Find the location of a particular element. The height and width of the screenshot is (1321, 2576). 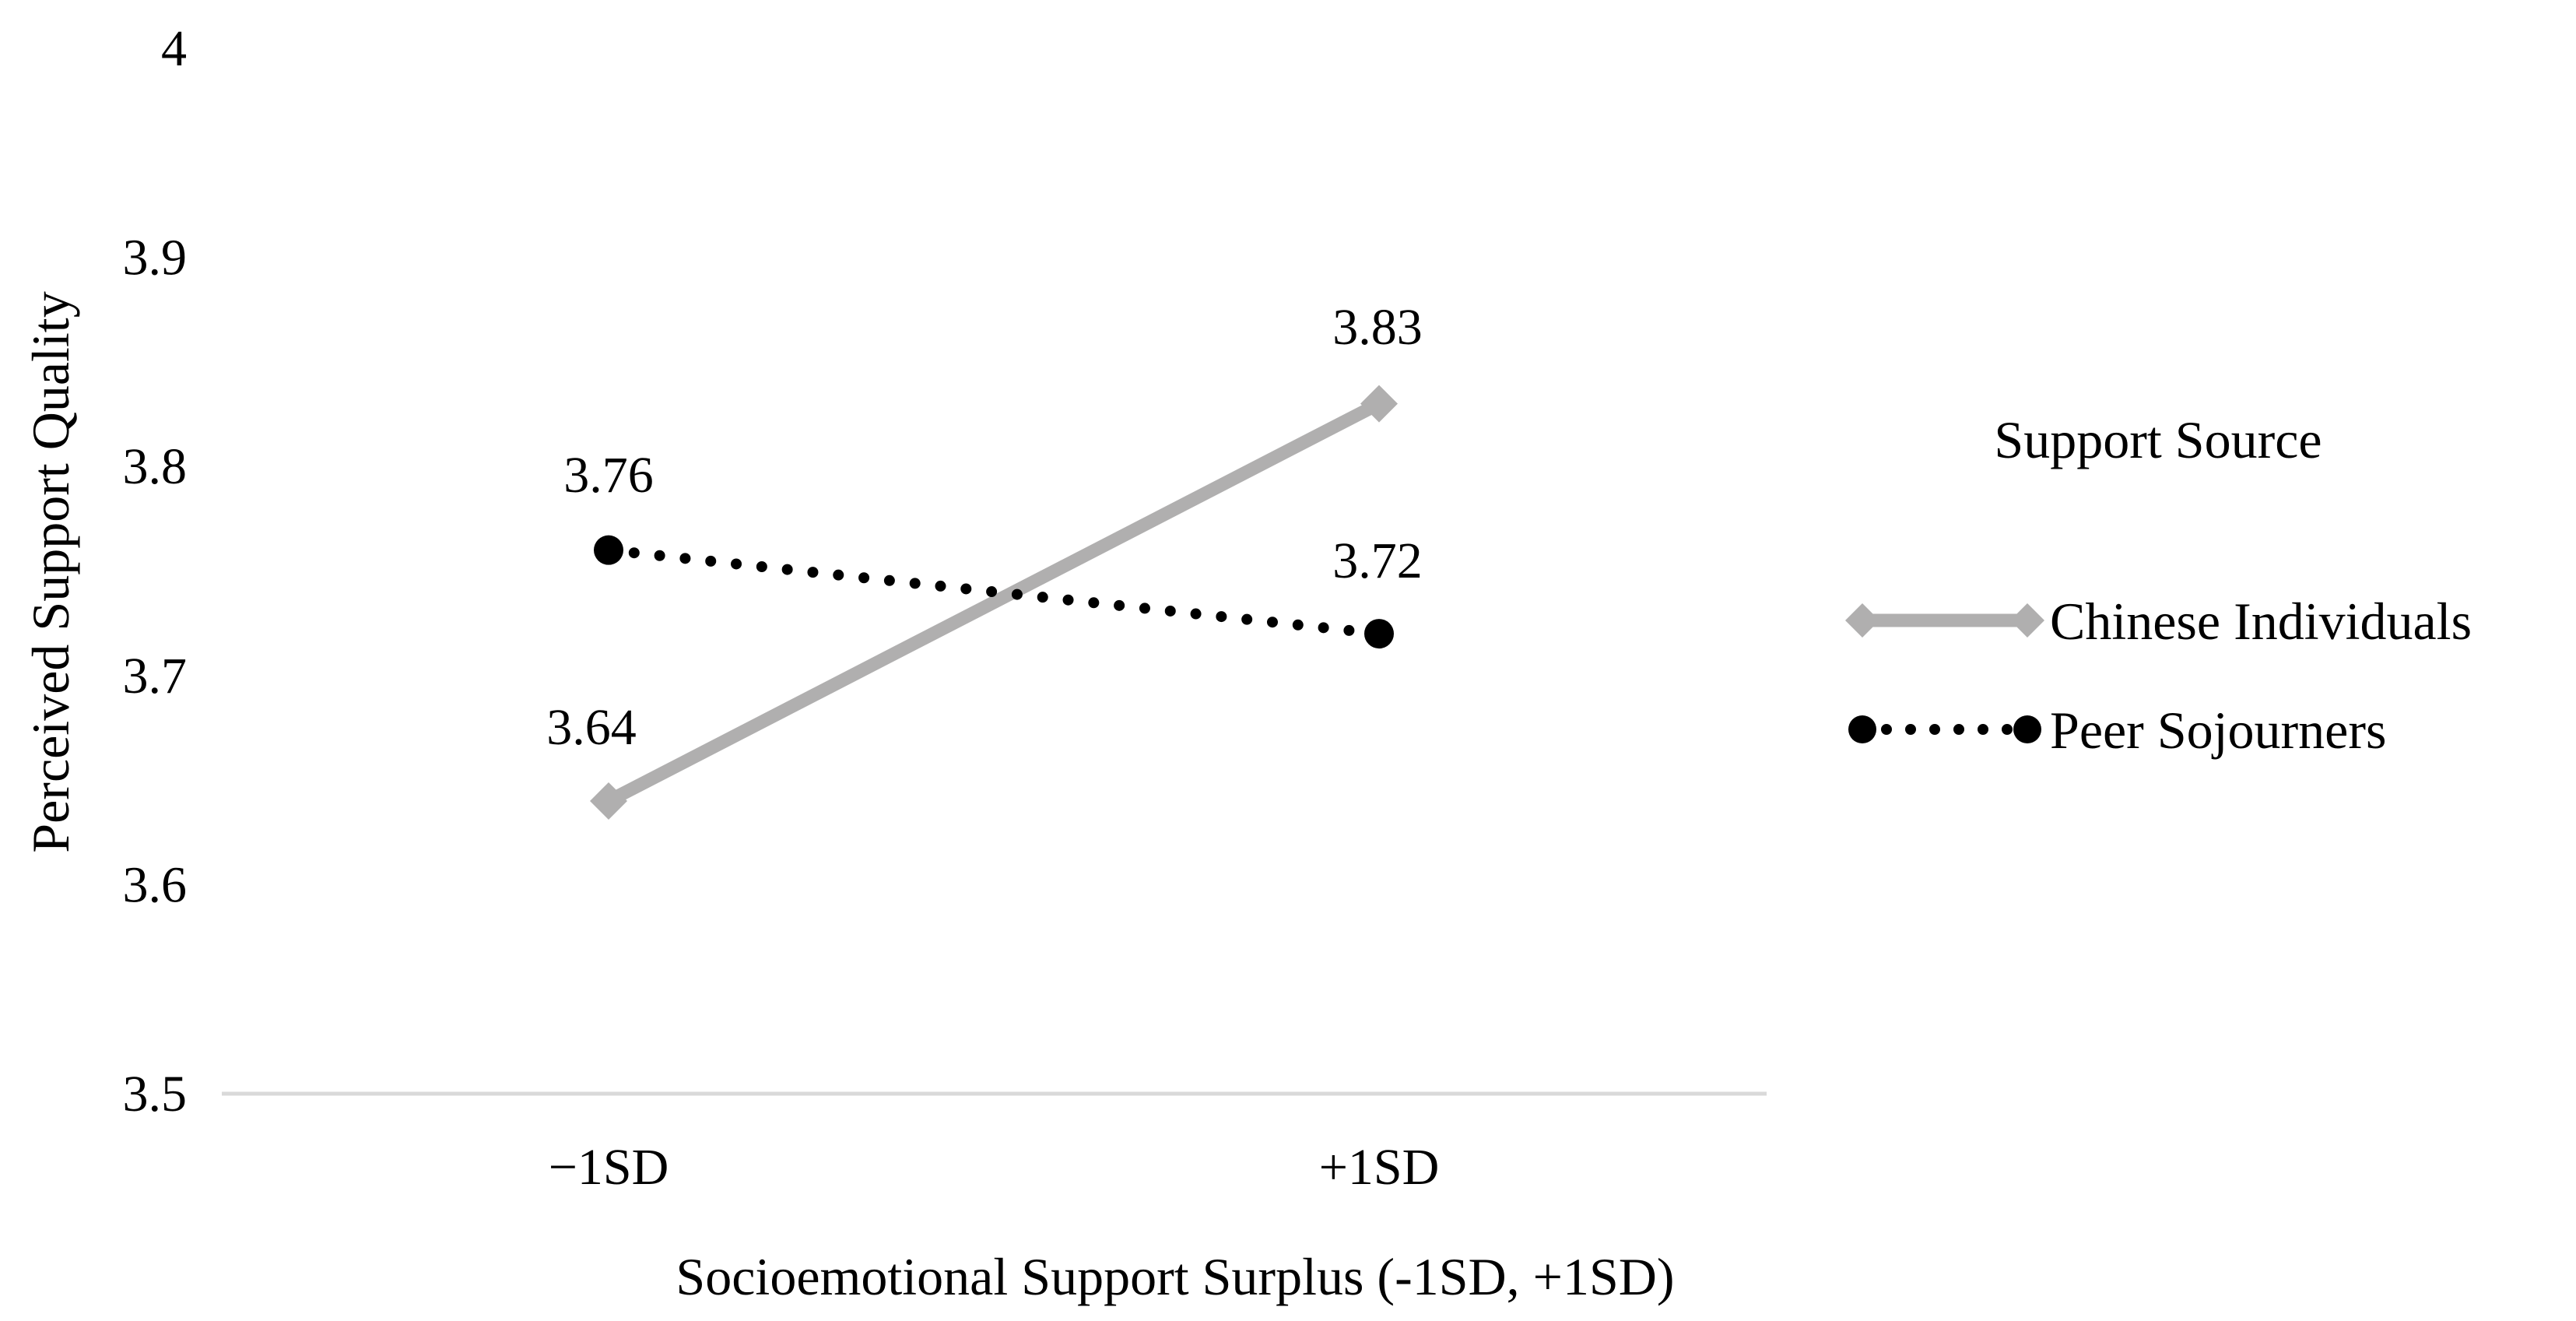

y-tick-label: 3.6 is located at coordinates (156, 884).